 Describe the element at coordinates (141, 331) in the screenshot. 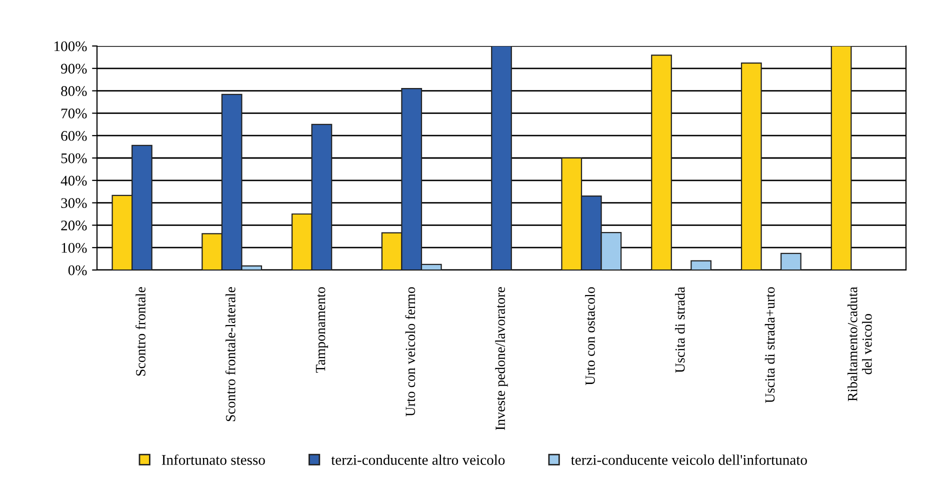

I see `x-tick-label: Scontro frontale` at that location.